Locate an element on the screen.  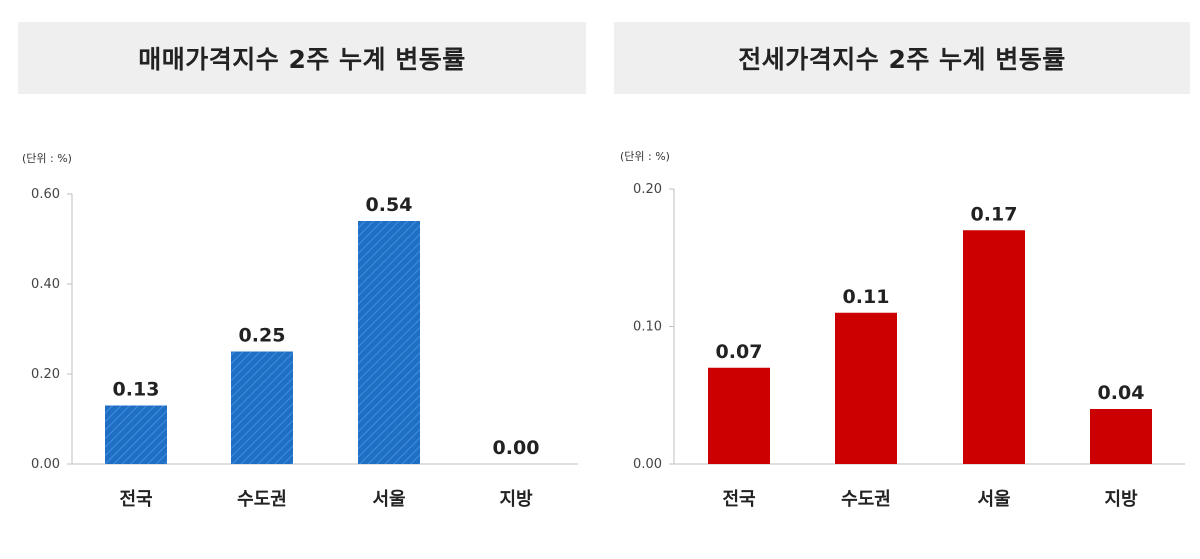
jeonse-price-value-label: 0.17 is located at coordinates (994, 214).